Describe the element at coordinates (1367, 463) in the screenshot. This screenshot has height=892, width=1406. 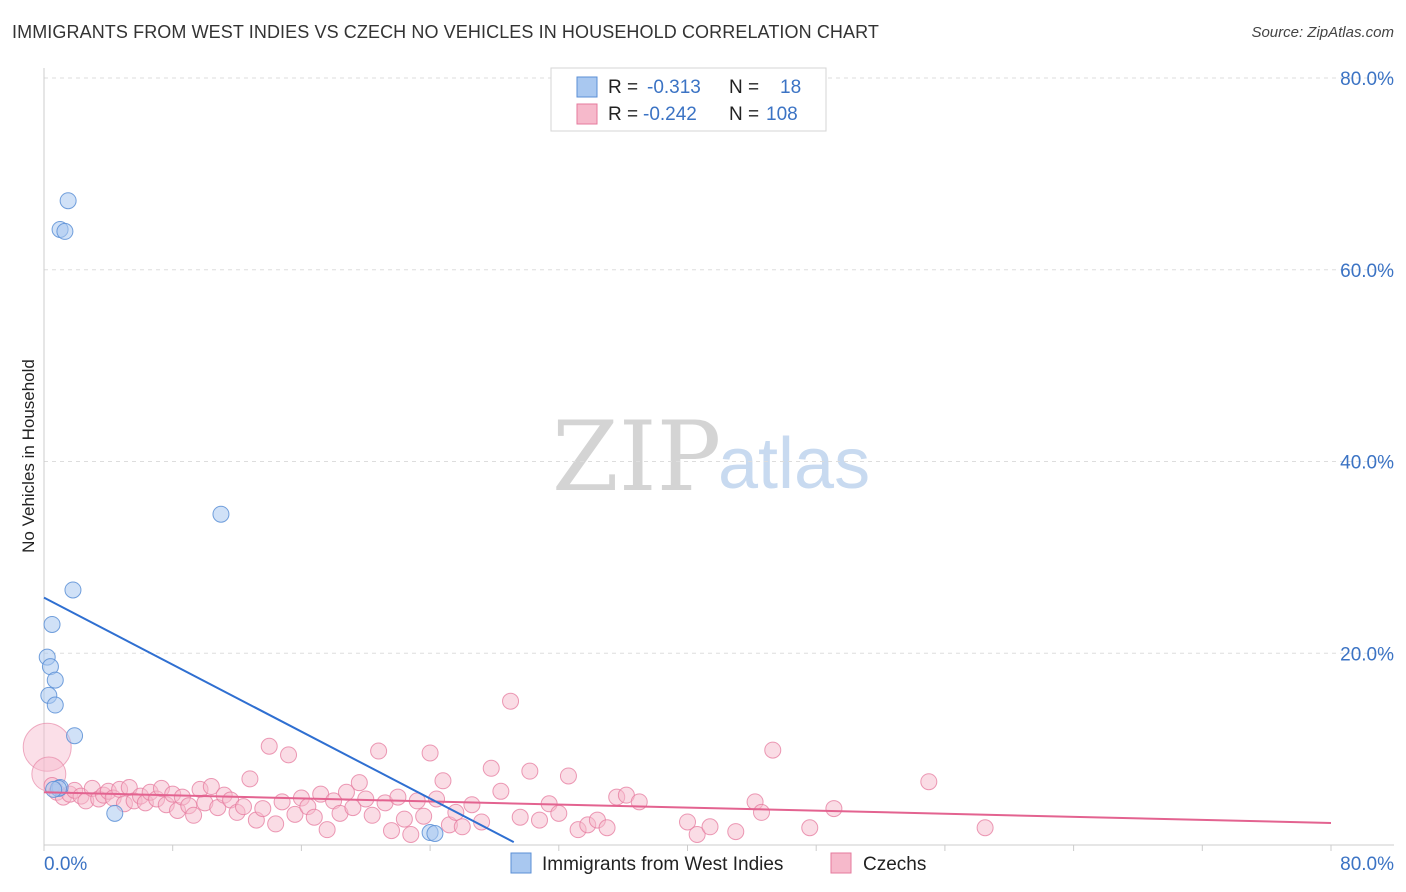
I see `y-tick-label: 40.0%` at that location.